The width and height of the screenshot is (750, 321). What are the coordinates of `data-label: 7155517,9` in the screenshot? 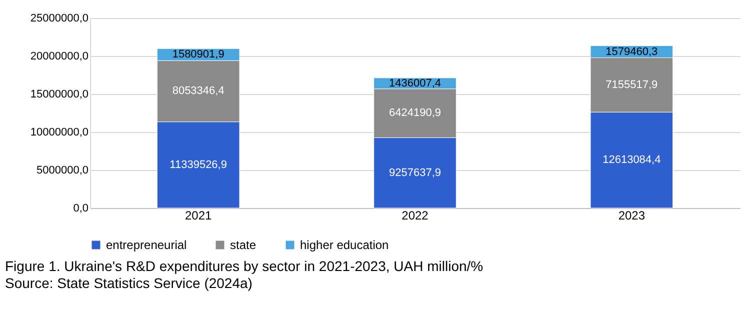 It's located at (632, 84).